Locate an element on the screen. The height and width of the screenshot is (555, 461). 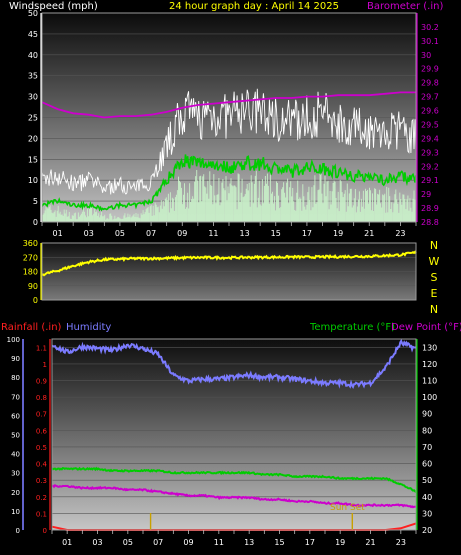
temperature-tick-label: 110 is located at coordinates (429, 381).